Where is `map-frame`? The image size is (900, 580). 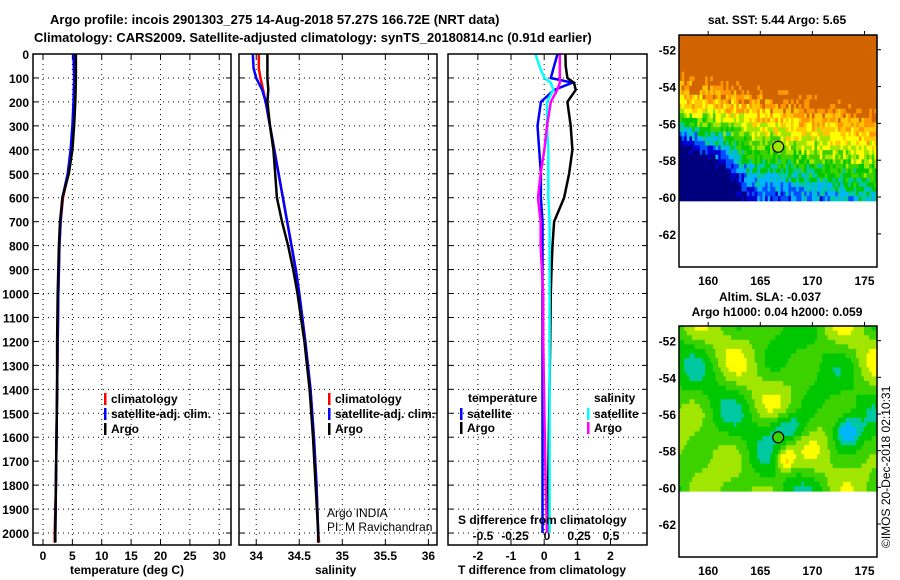 map-frame is located at coordinates (778, 151).